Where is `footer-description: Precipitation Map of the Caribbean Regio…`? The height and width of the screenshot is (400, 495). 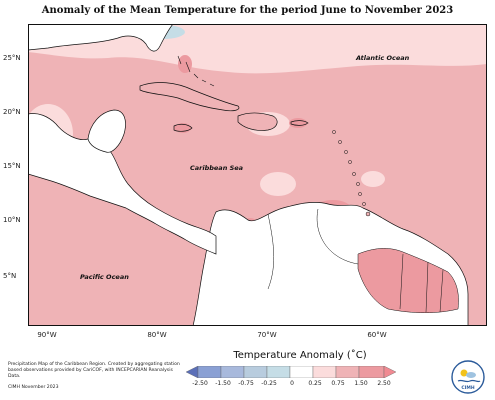
footer-description: Precipitation Map of the Caribbean Regio… is located at coordinates (94, 370).